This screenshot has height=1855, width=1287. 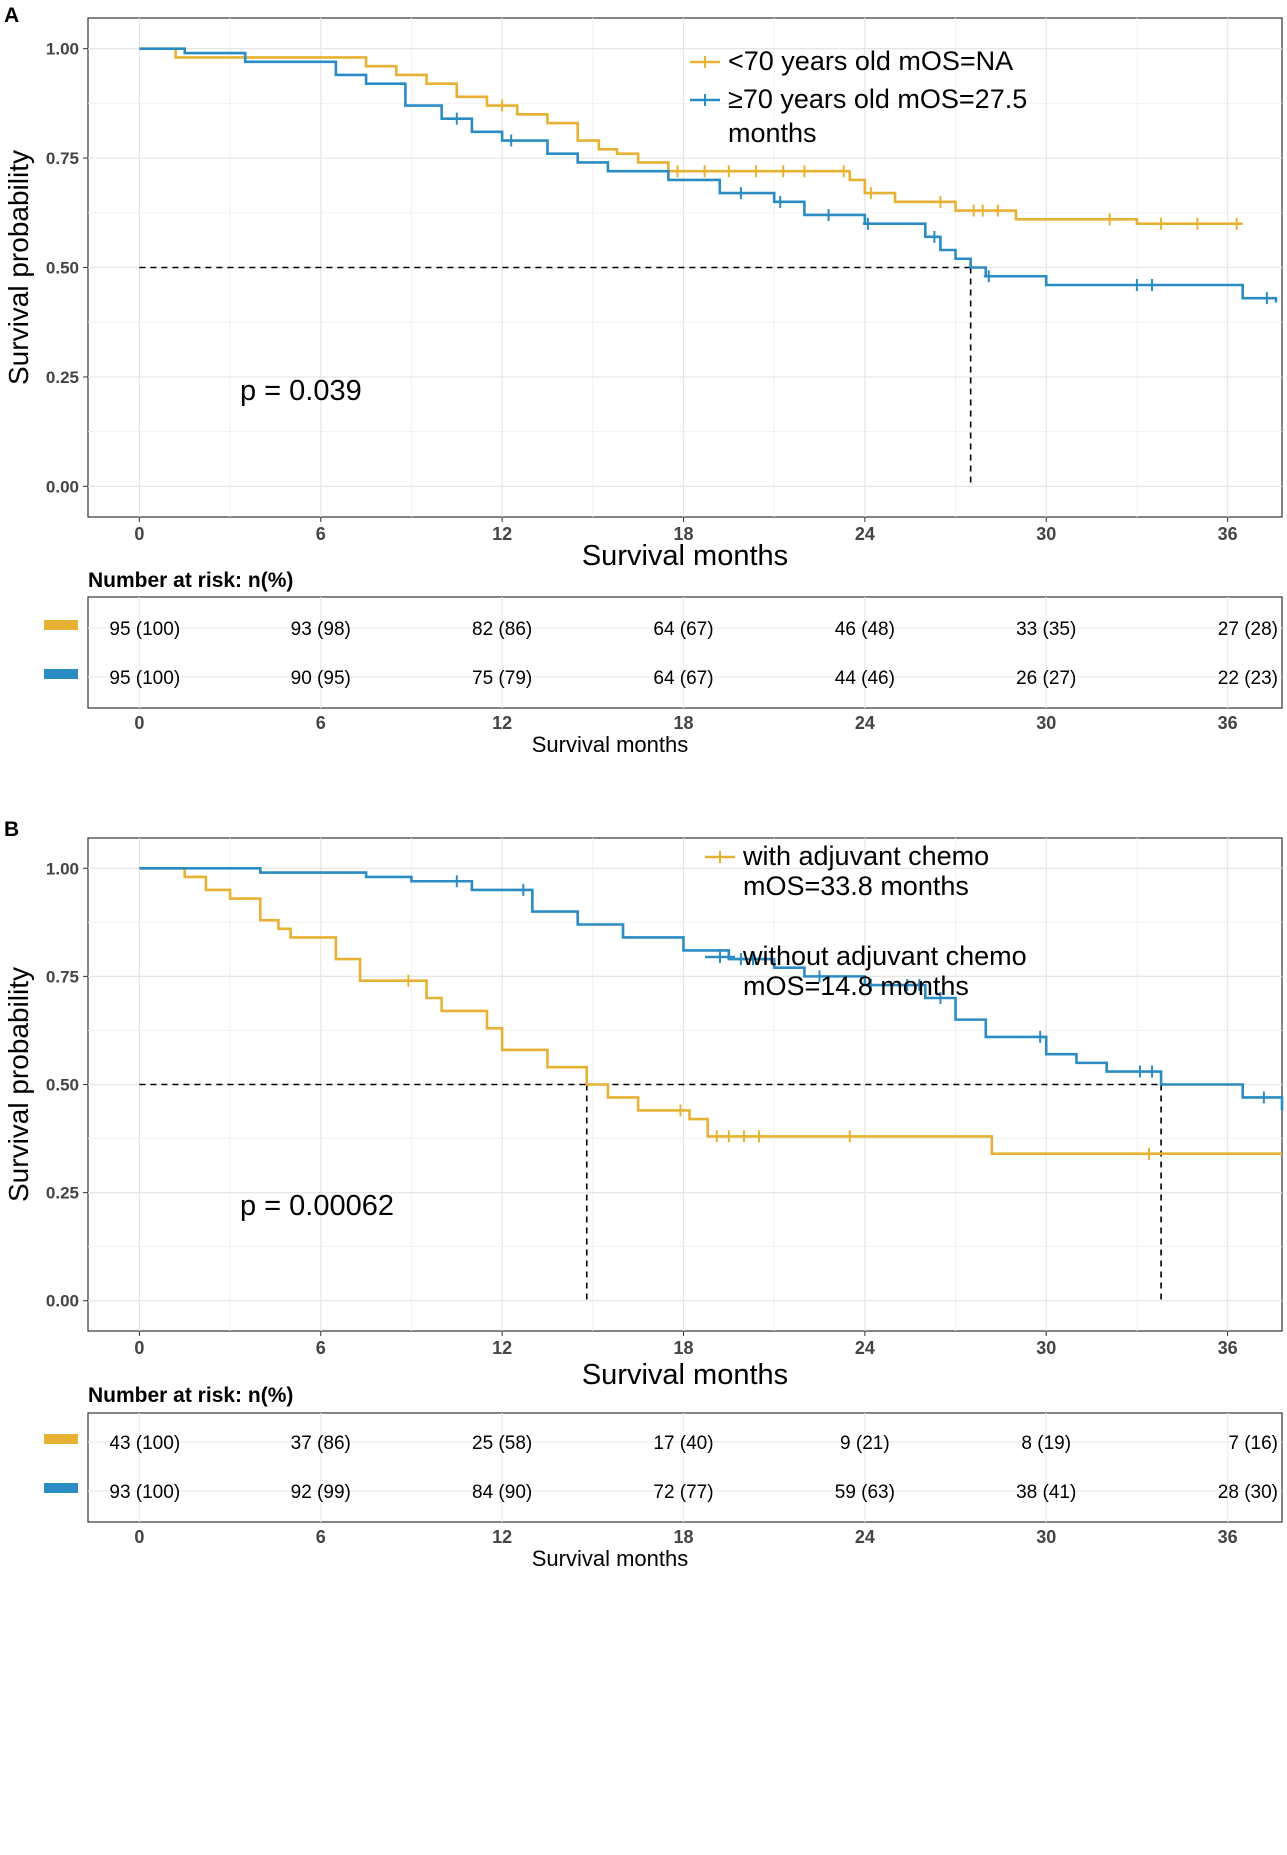 What do you see at coordinates (877, 99) in the screenshot?
I see `legend-label: ≥70 years old mOS=27.5` at bounding box center [877, 99].